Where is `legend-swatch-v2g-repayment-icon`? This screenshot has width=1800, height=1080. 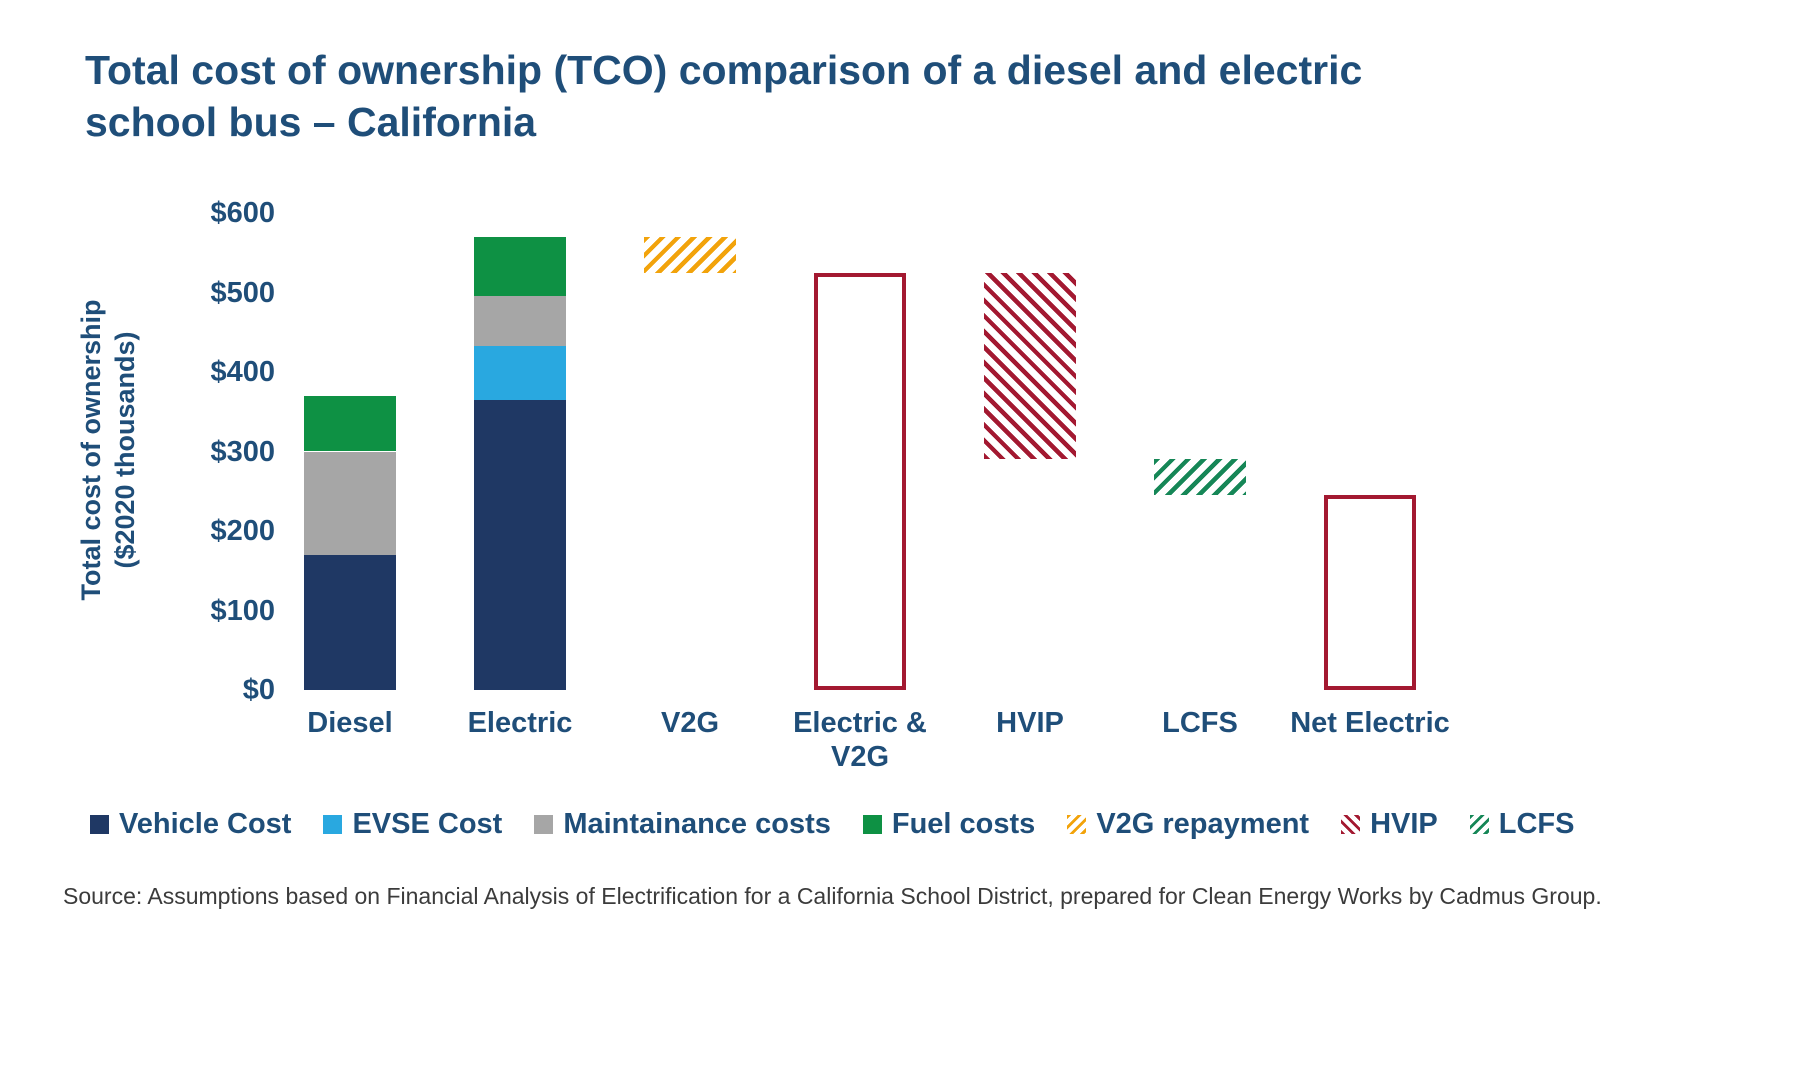
legend-swatch-v2g-repayment-icon is located at coordinates (1077, 824).